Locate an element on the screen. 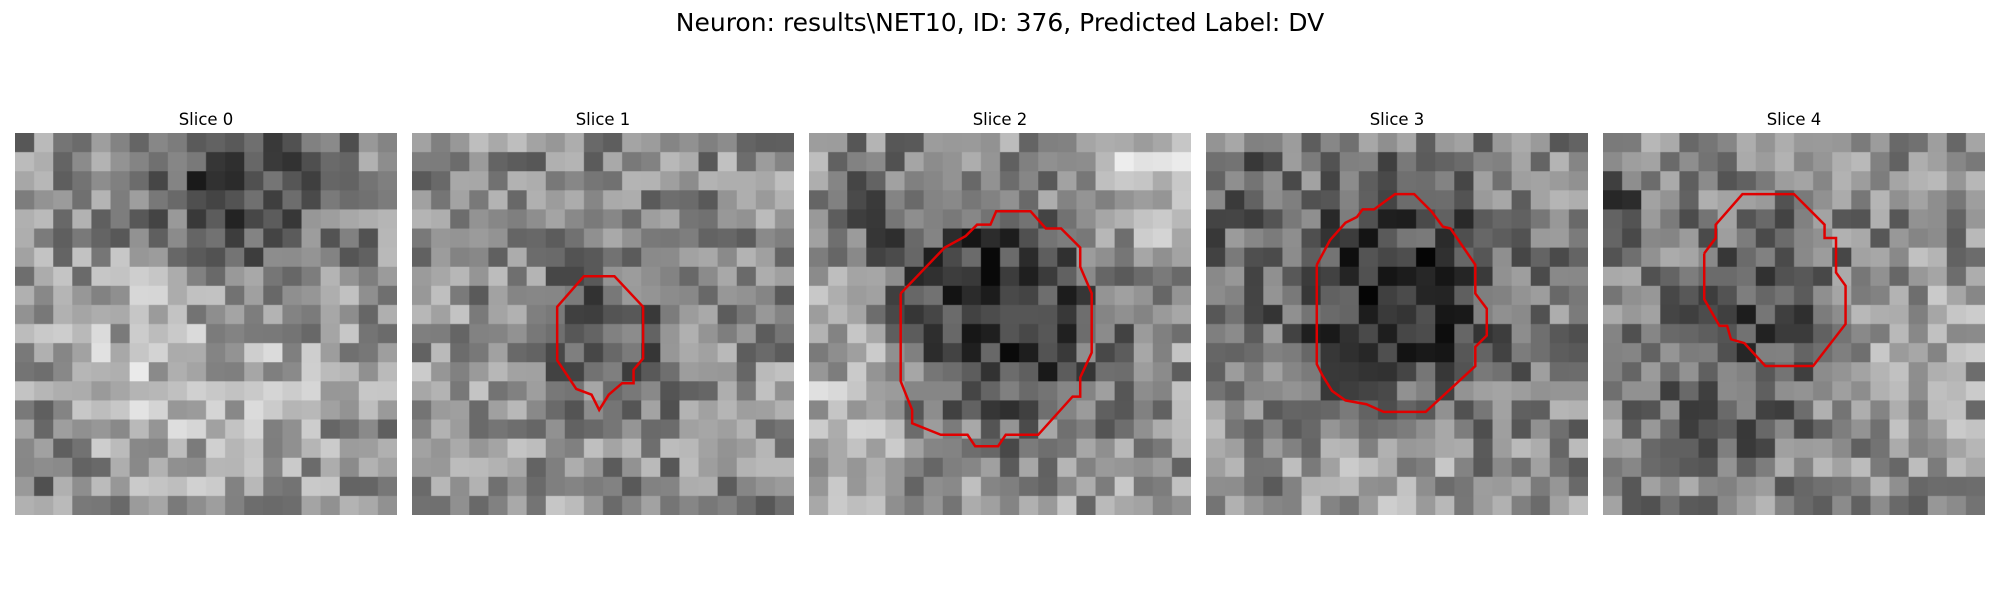 This screenshot has width=2000, height=600. slice-panel-2: Slice 2 is located at coordinates (1000, 315).